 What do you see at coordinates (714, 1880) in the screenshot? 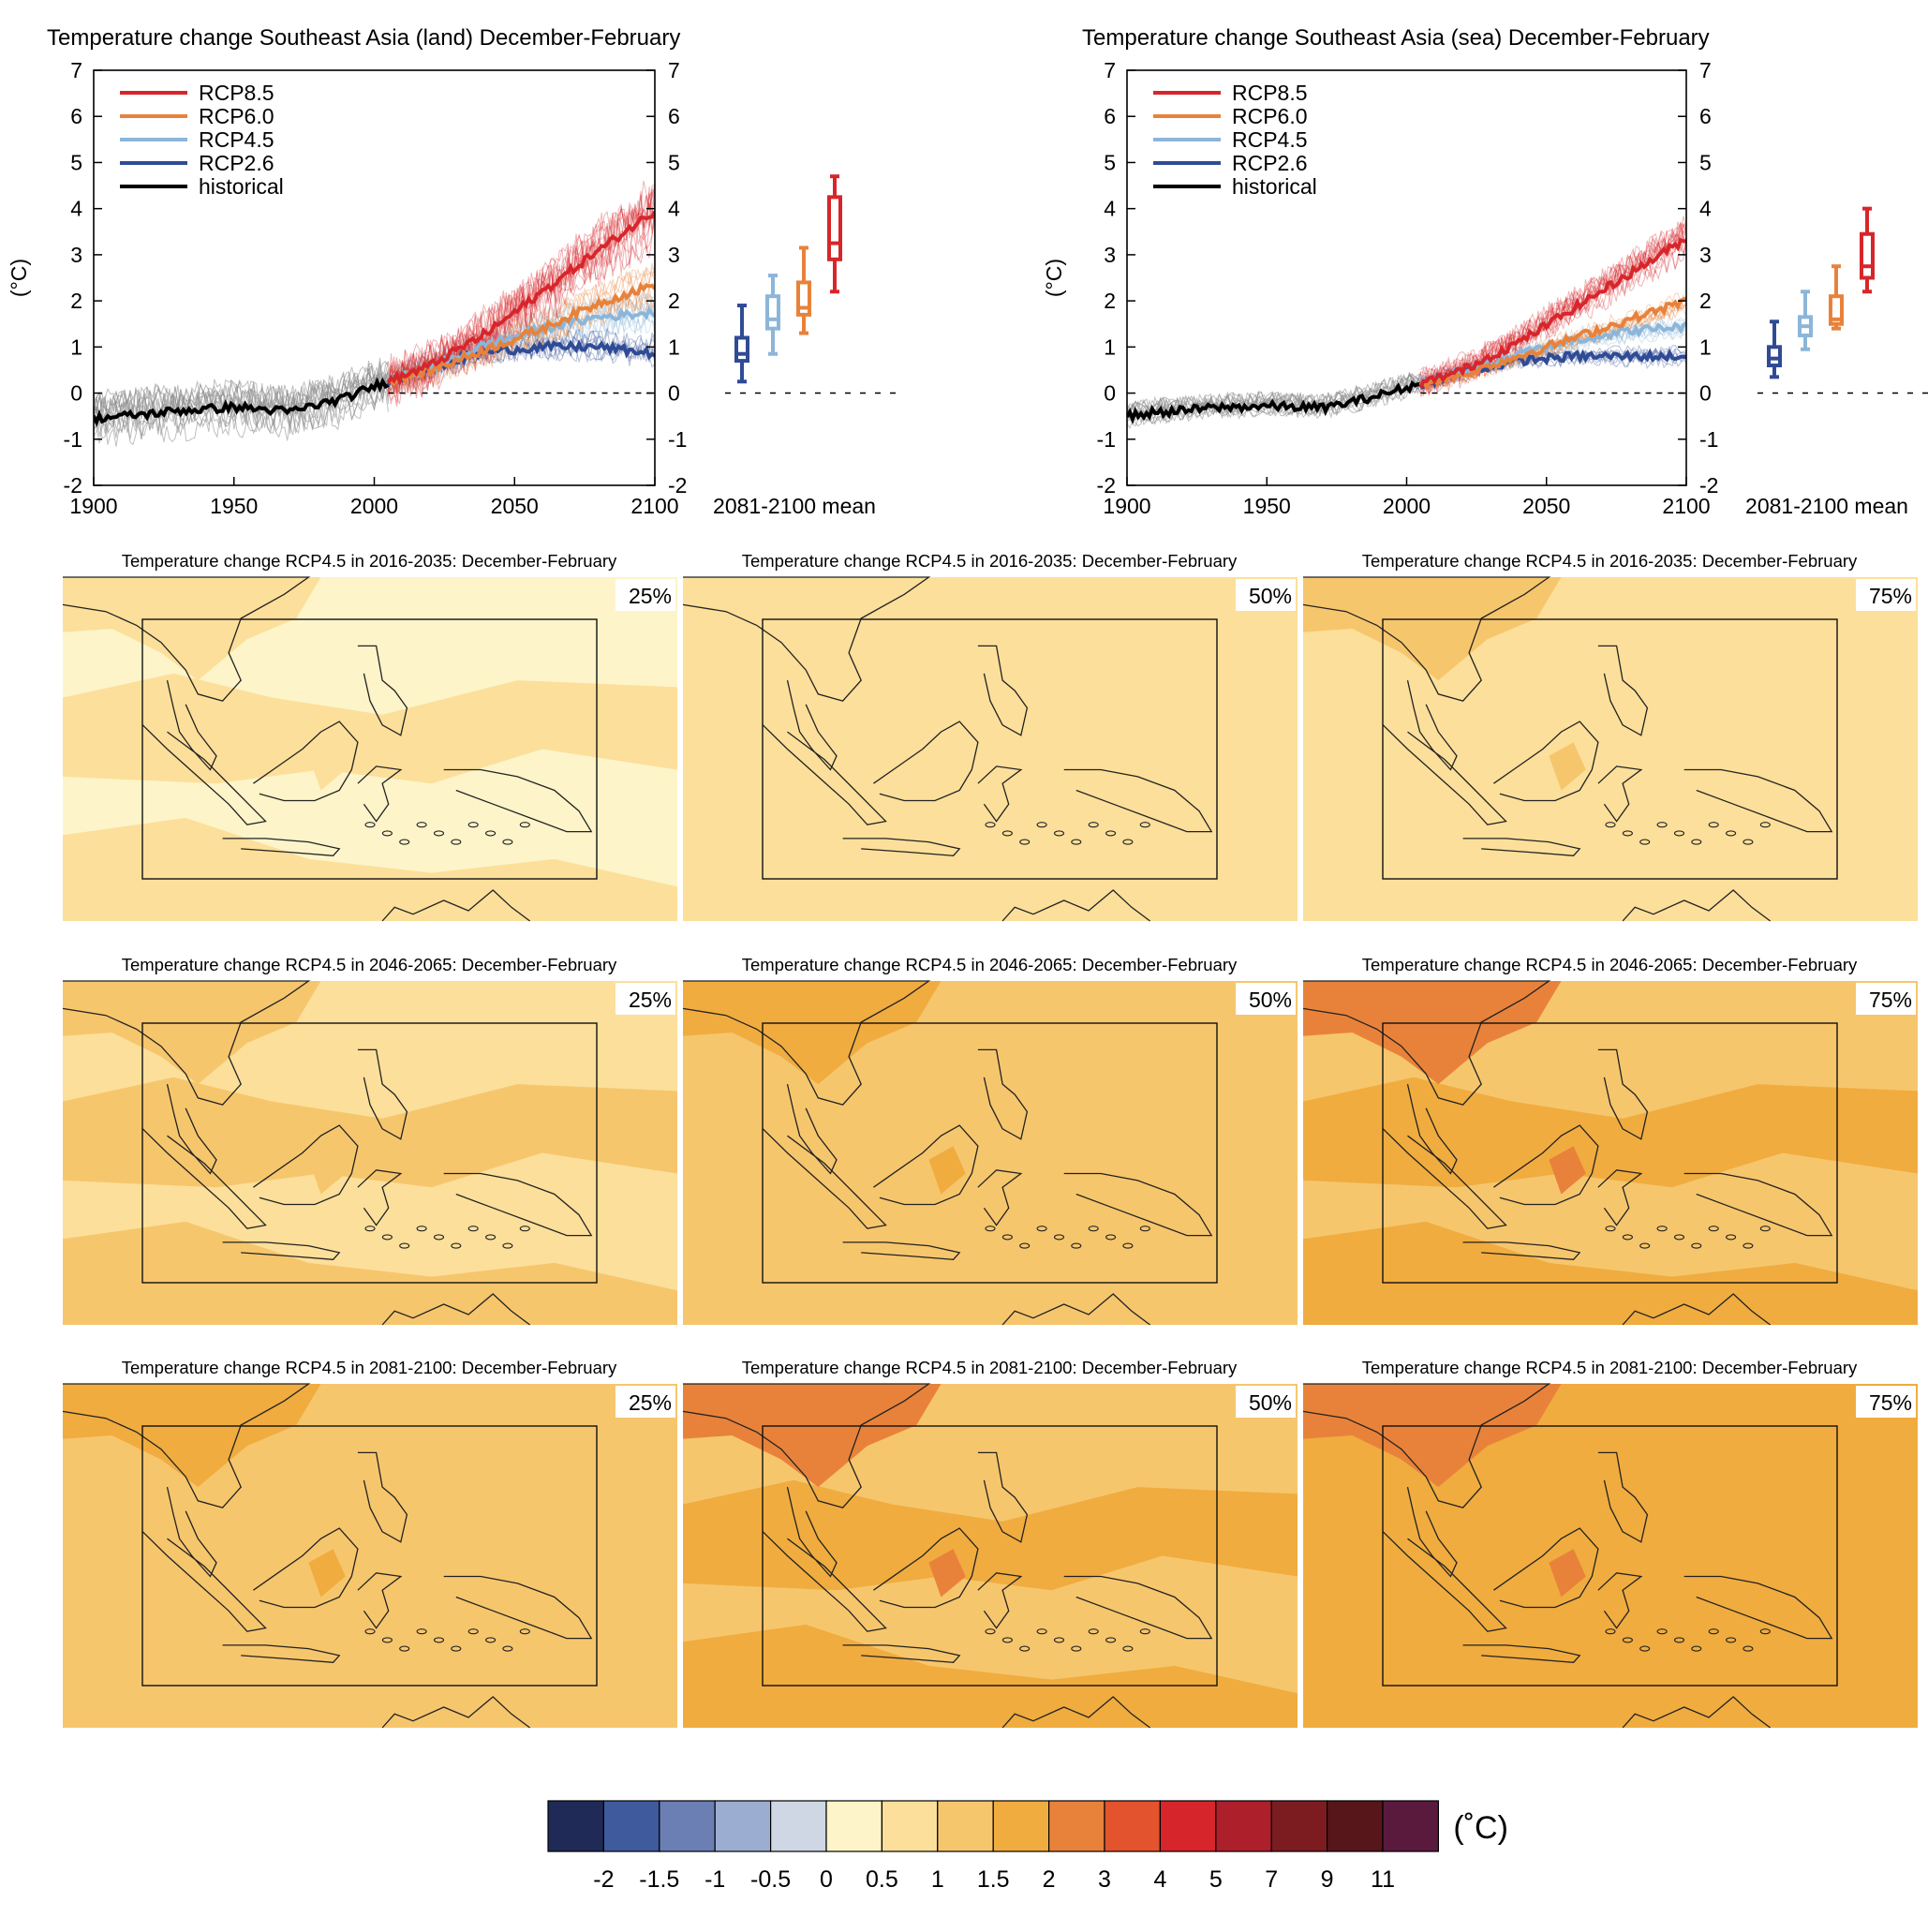
I see `colorbar-tick-label: -1` at bounding box center [714, 1880].